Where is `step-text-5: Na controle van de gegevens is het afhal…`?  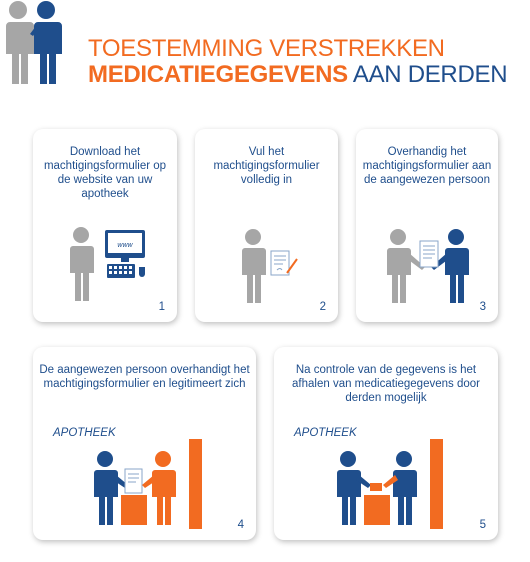 step-text-5: Na controle van de gegevens is het afhal… is located at coordinates (386, 384).